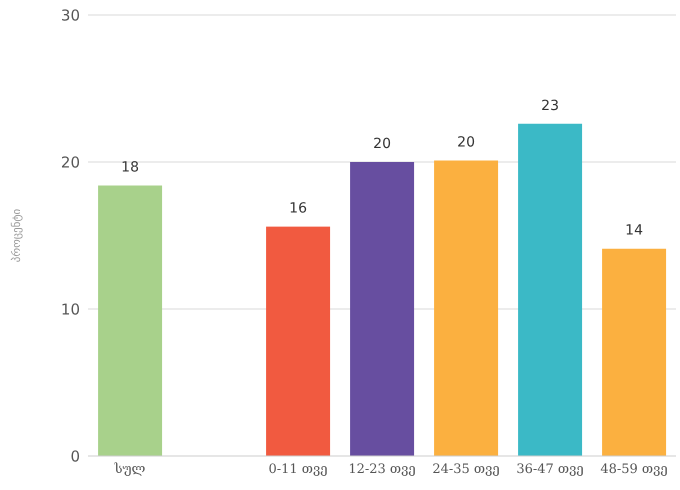 Image resolution: width=680 pixels, height=490 pixels. I want to click on x-tick-label: 24-35 თვე, so click(466, 470).